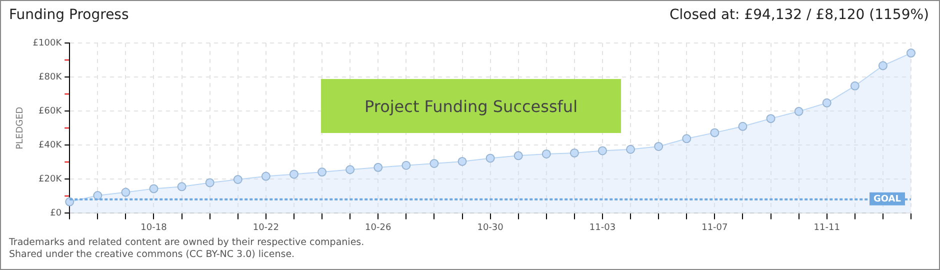 This screenshot has width=940, height=270. What do you see at coordinates (799, 15) in the screenshot?
I see `text: Closed at: £94,132 / £8,120 (1159%)` at bounding box center [799, 15].